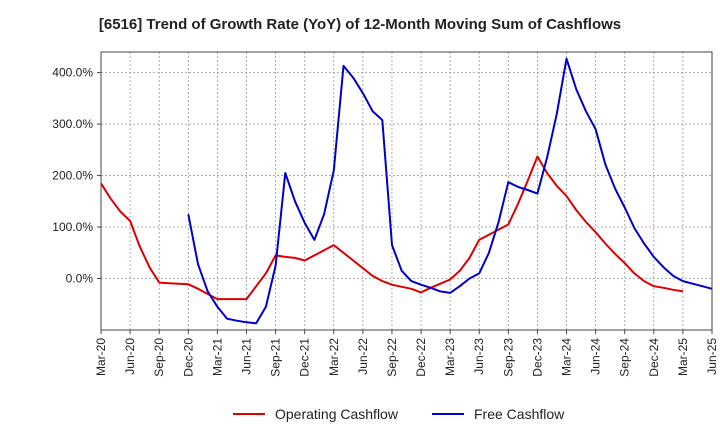  Describe the element at coordinates (508, 357) in the screenshot. I see `x-tick-label: Sep-23` at that location.